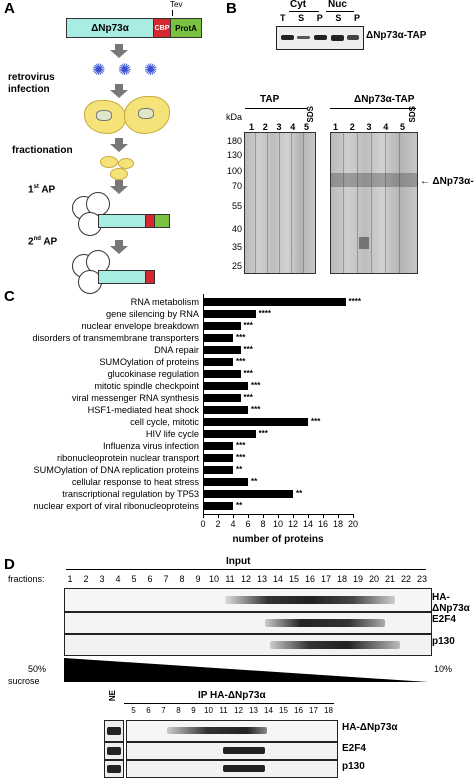 This screenshot has height=778, width=474. What do you see at coordinates (164, 422) in the screenshot?
I see `category-label: cell cycle, mitotic` at bounding box center [164, 422].